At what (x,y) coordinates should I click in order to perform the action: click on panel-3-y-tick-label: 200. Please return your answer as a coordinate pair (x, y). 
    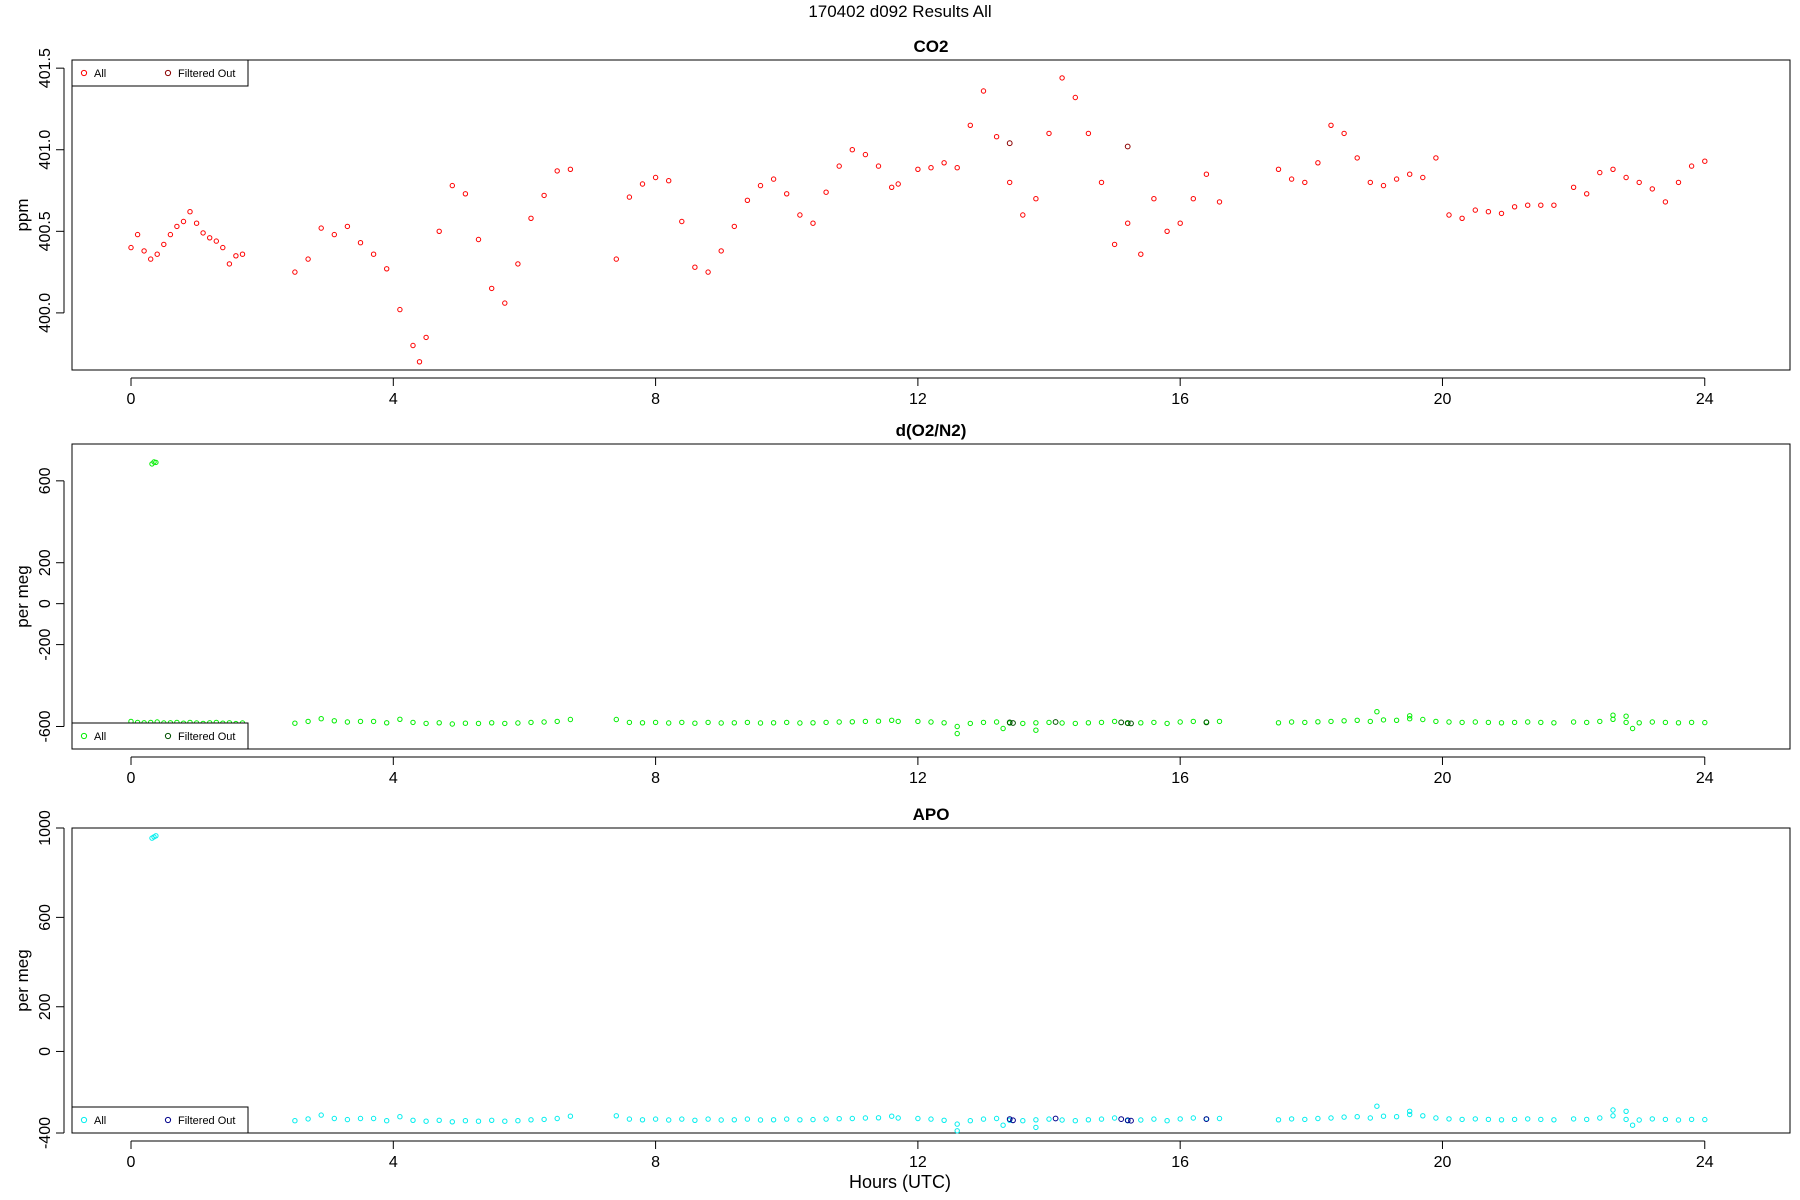
    Looking at the image, I should click on (45, 1006).